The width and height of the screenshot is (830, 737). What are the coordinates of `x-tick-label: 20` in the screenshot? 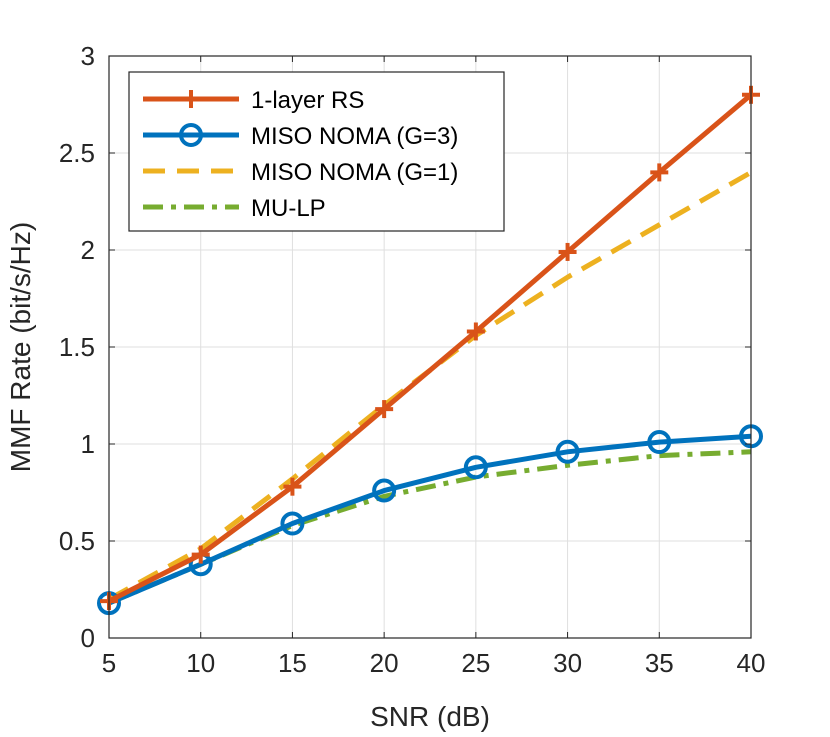 It's located at (384, 663).